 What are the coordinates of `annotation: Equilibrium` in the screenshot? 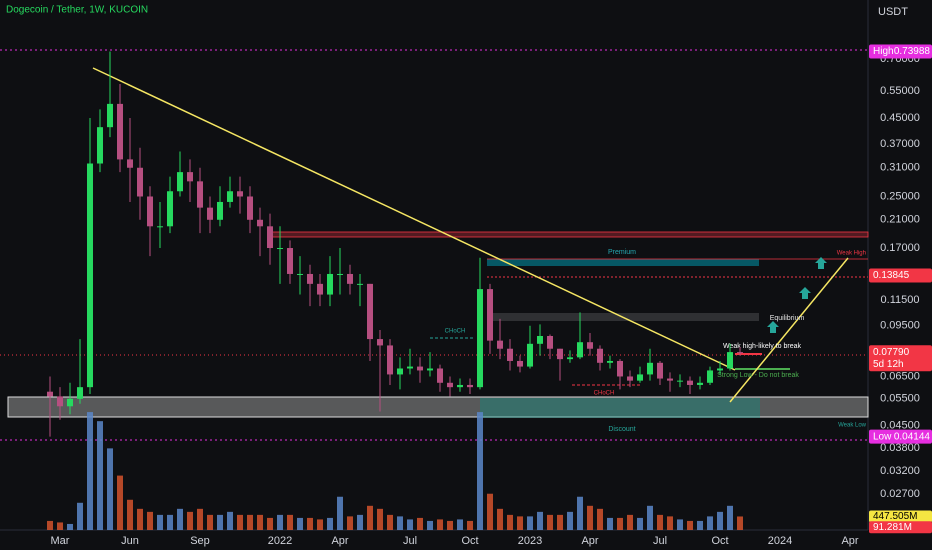 It's located at (787, 318).